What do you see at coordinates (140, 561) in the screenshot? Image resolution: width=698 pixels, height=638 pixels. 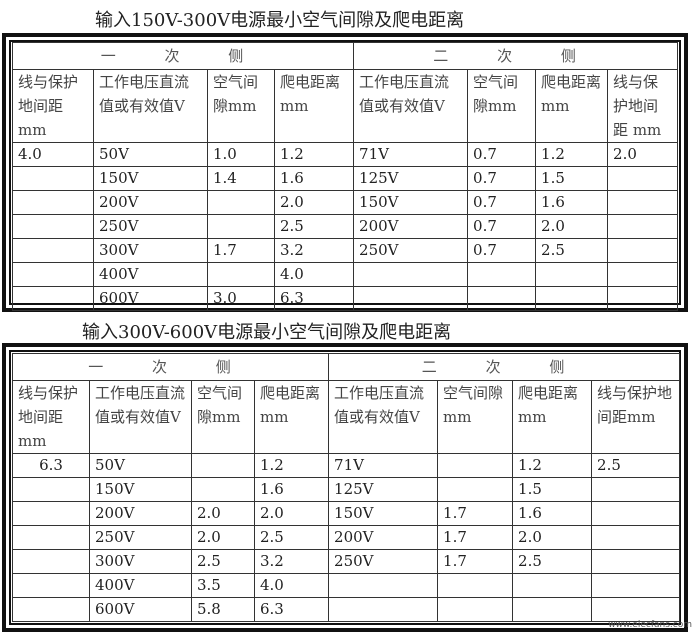 I see `table-cell: 300V` at bounding box center [140, 561].